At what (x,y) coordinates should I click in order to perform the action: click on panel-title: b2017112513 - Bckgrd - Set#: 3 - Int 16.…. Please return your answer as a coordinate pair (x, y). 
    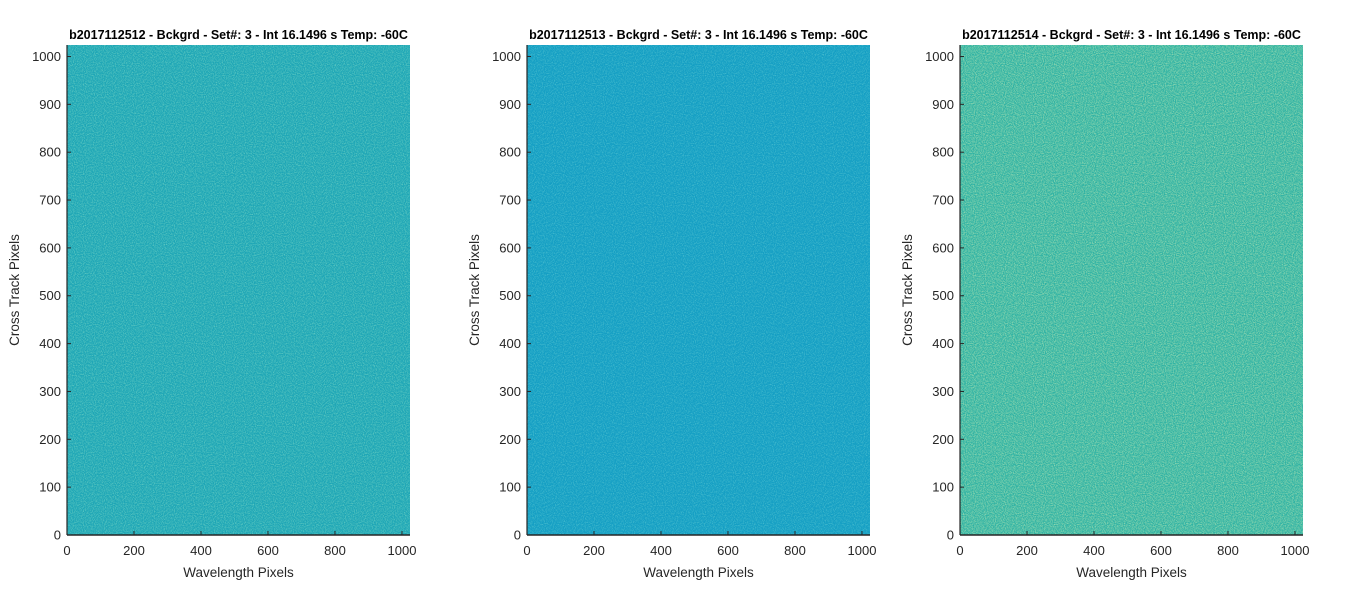
    Looking at the image, I should click on (698, 35).